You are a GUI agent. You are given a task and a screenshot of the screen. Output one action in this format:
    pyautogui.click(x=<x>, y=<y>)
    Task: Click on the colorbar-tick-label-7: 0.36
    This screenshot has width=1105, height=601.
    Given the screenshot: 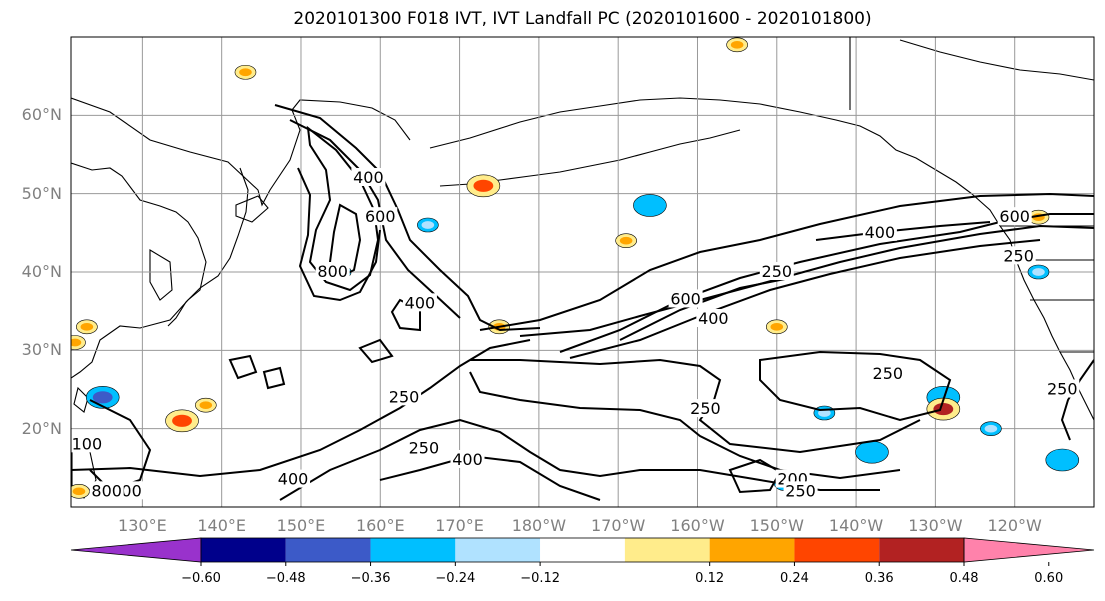 What is the action you would take?
    pyautogui.click(x=879, y=578)
    